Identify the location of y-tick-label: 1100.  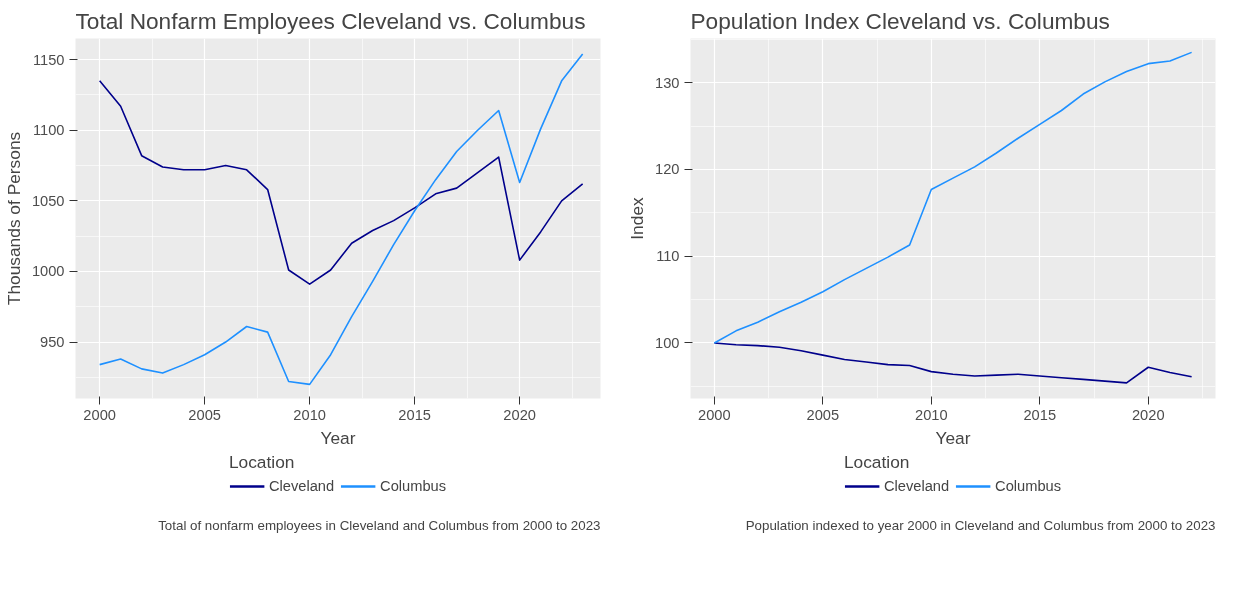
(48, 130).